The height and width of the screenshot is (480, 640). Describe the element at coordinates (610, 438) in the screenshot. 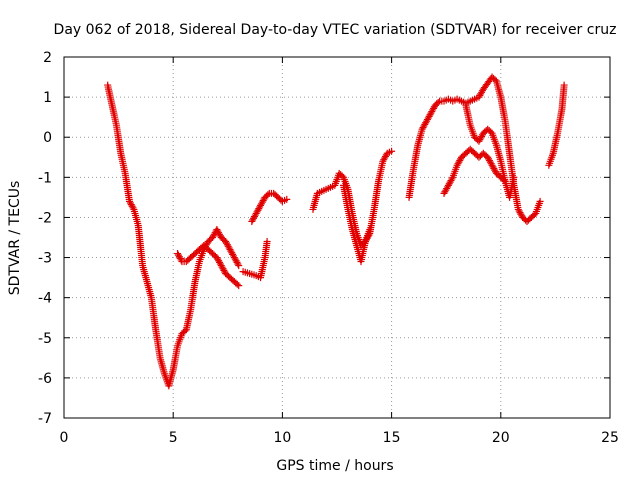

I see `x-tick-label: 25` at that location.